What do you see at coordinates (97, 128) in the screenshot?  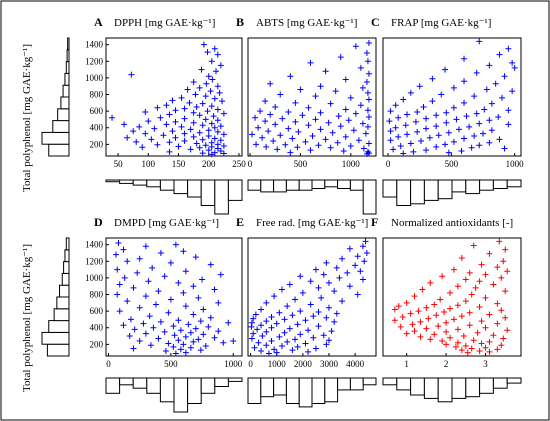 I see `y-tick-label: 400` at bounding box center [97, 128].